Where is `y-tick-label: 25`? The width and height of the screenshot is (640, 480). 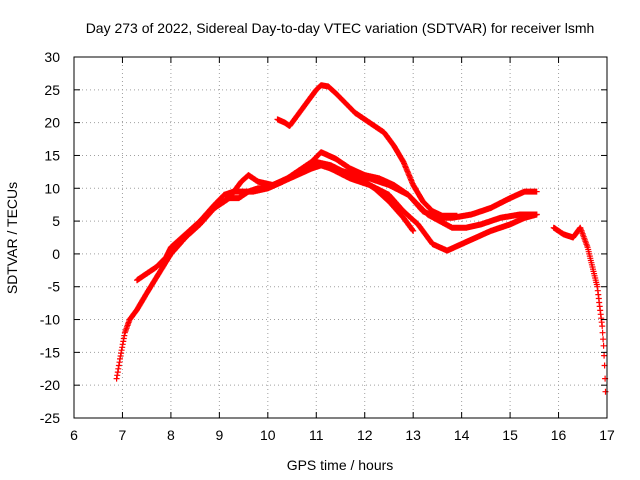 y-tick-label: 25 is located at coordinates (52, 90).